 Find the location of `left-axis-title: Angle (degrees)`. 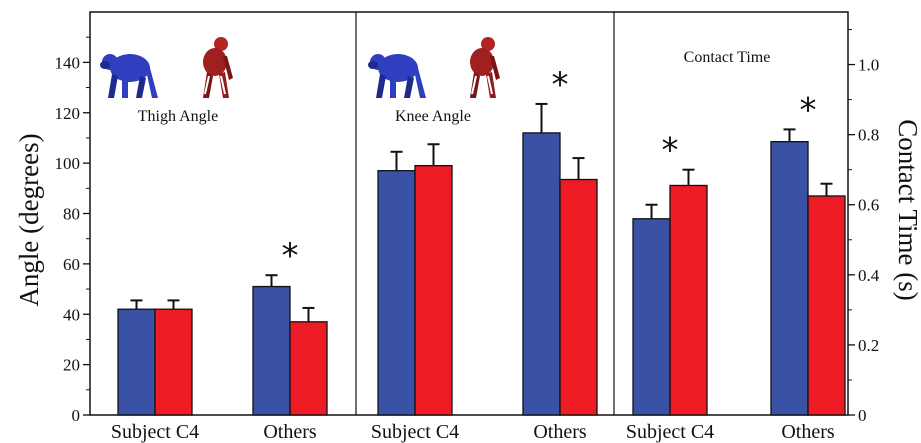

left-axis-title: Angle (degrees) is located at coordinates (29, 219).